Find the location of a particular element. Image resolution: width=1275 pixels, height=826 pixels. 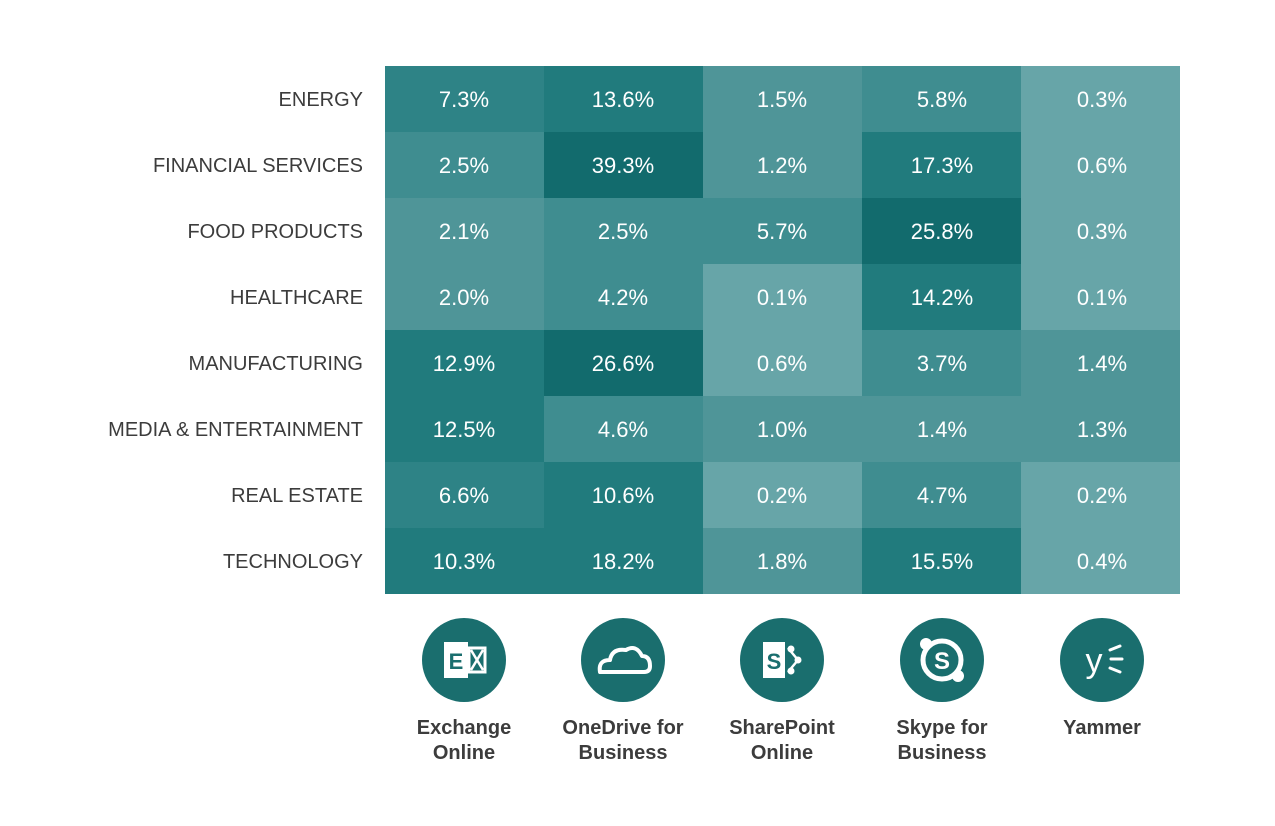

row-label: REAL ESTATE is located at coordinates (297, 496).